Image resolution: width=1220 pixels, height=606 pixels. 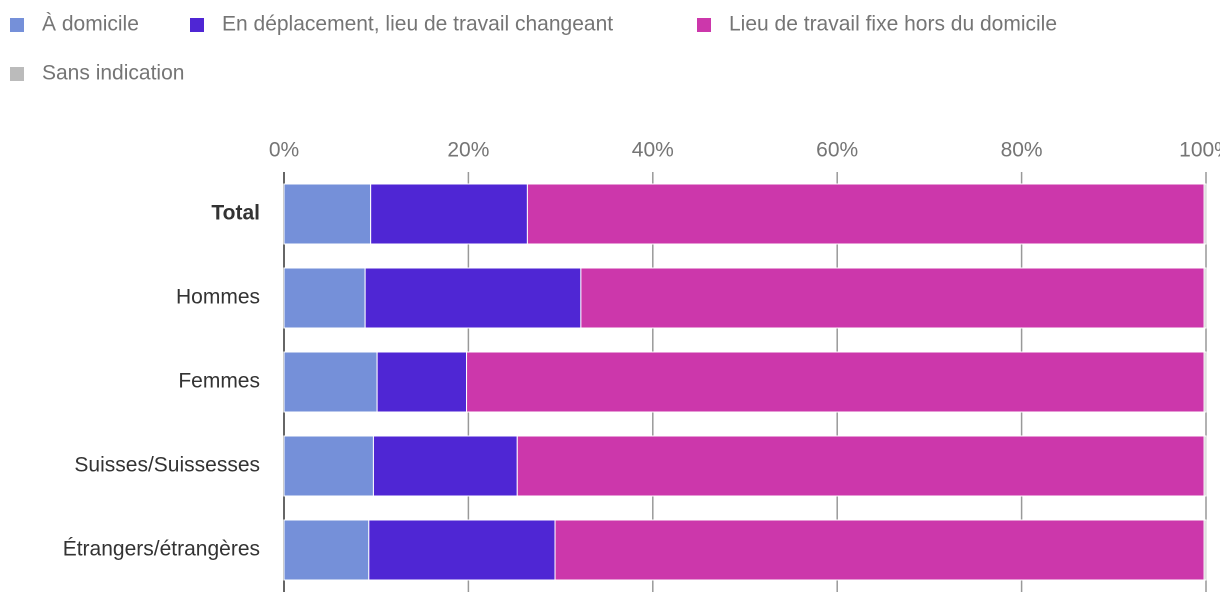 What do you see at coordinates (219, 381) in the screenshot?
I see `y-tick-label: Femmes` at bounding box center [219, 381].